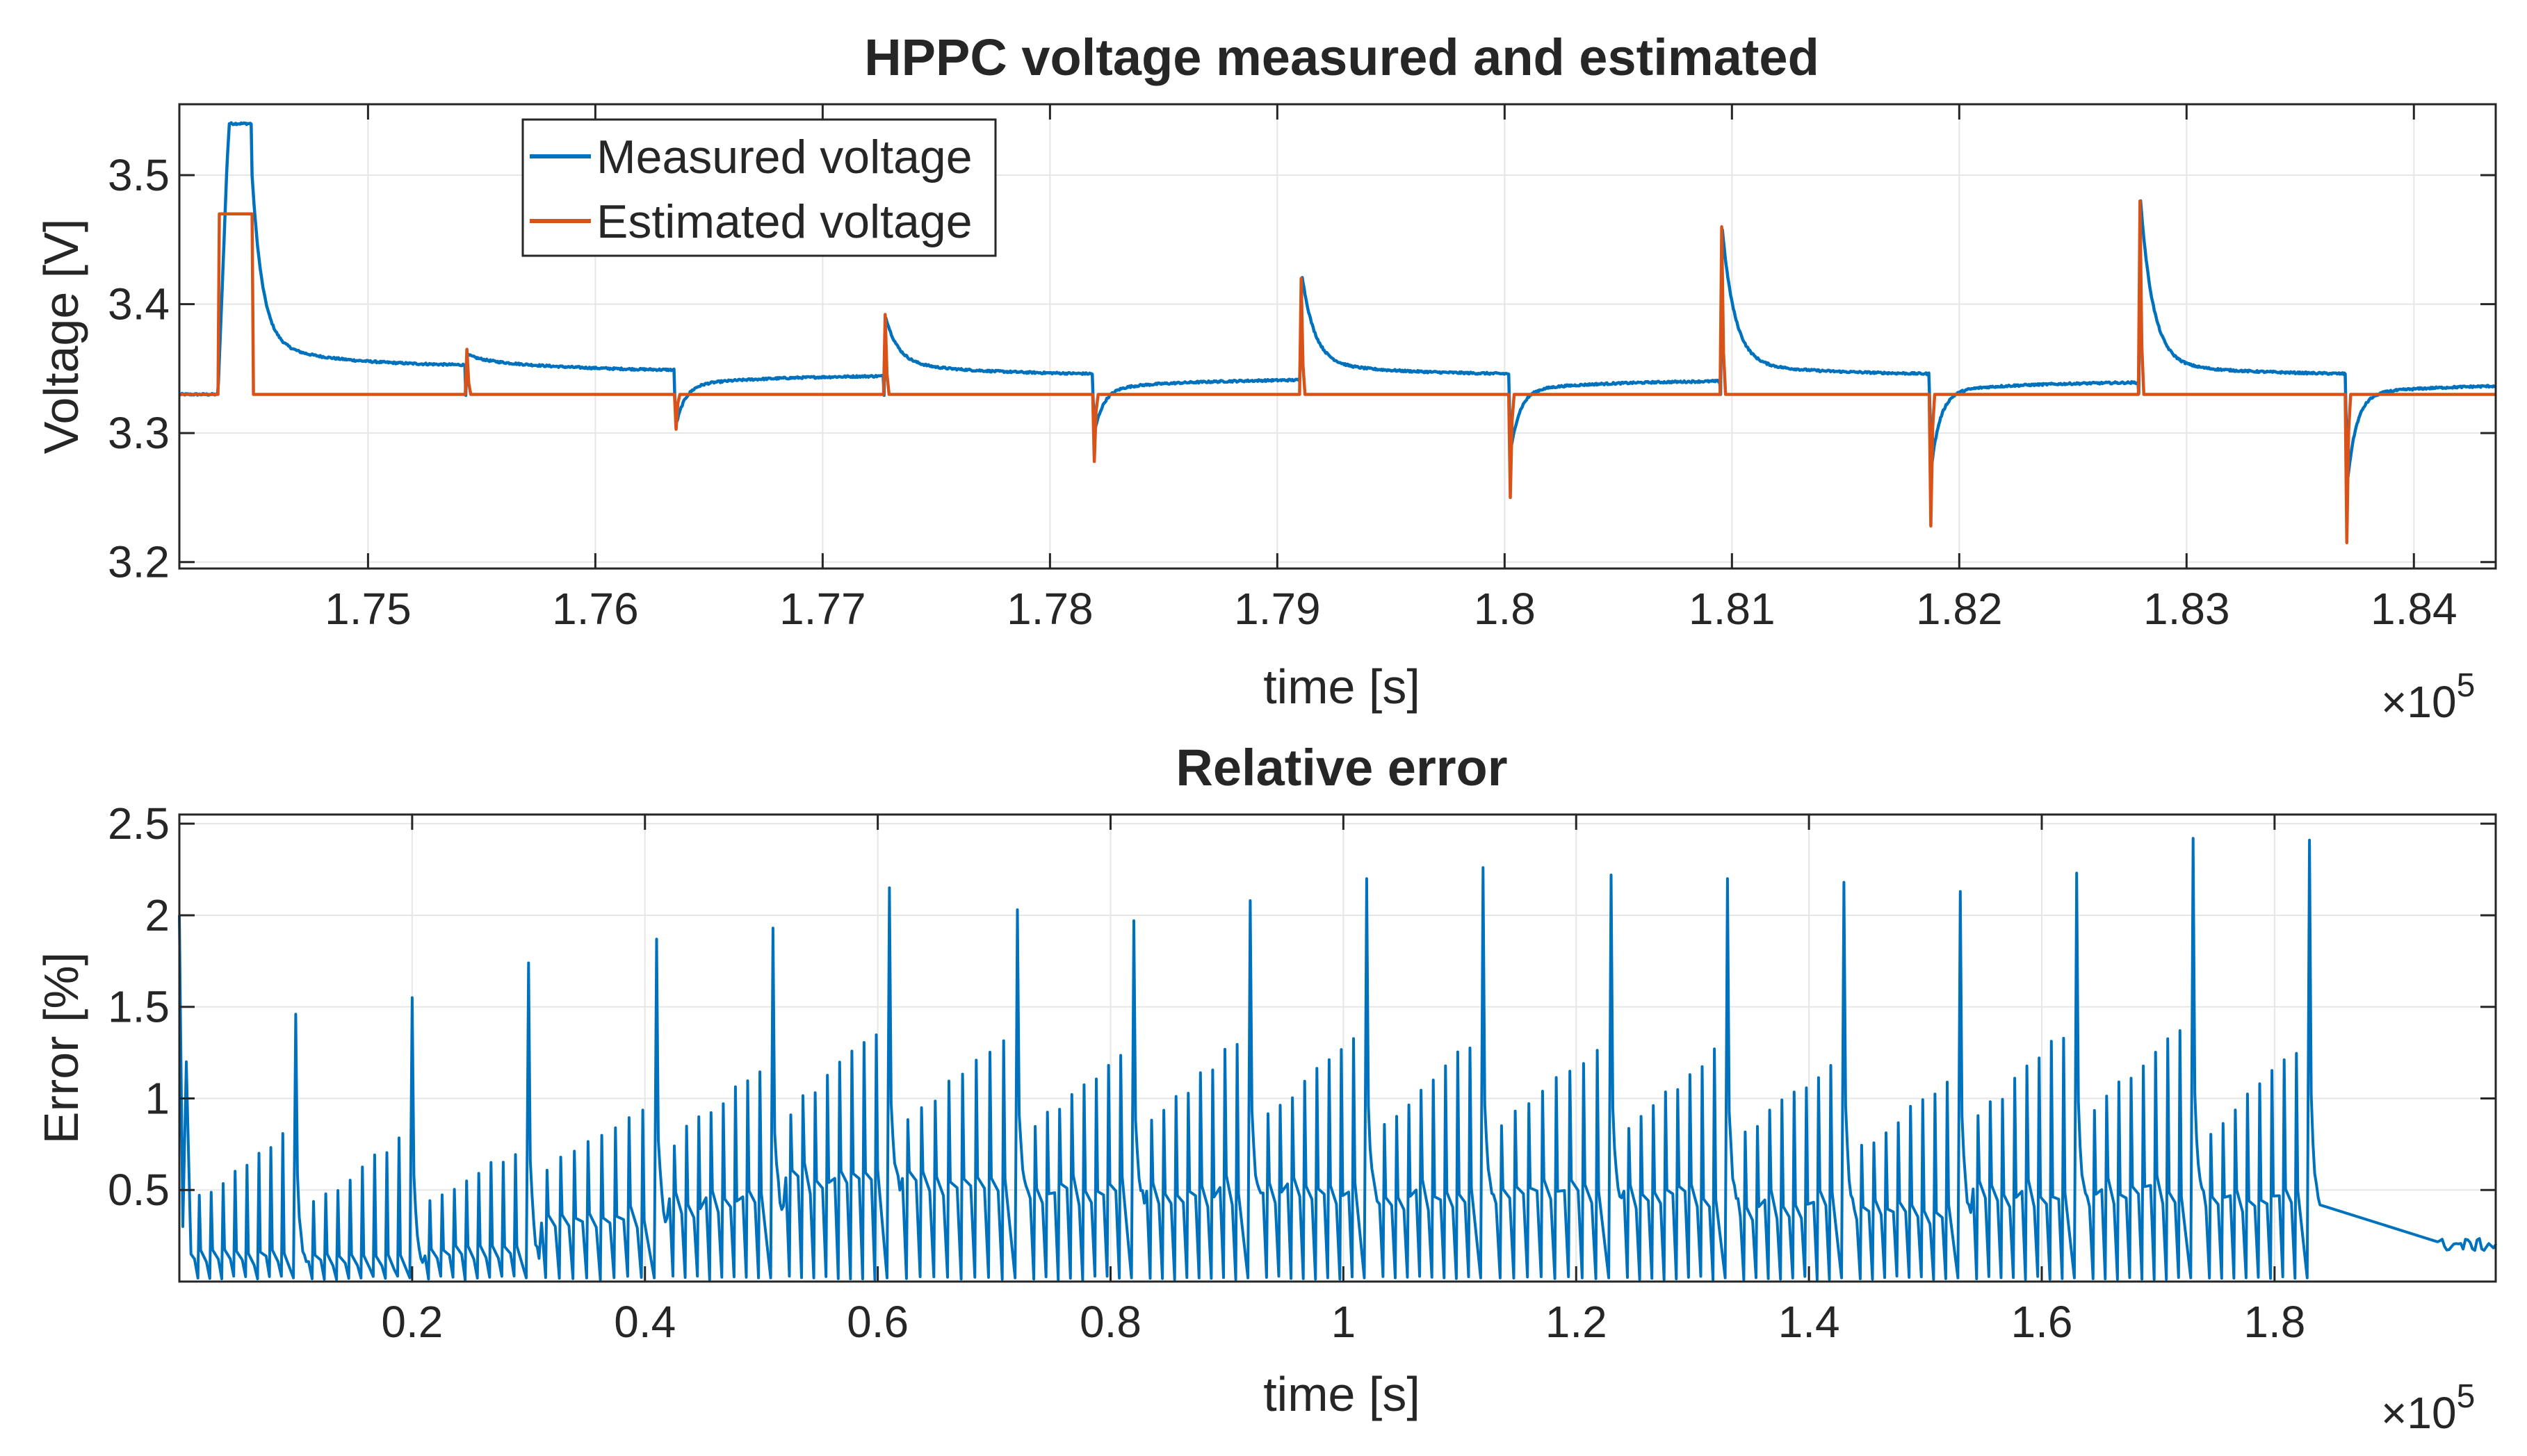 The image size is (2527, 1456). Describe the element at coordinates (2419, 1413) in the screenshot. I see `error-x-exponent-base: ×10` at that location.